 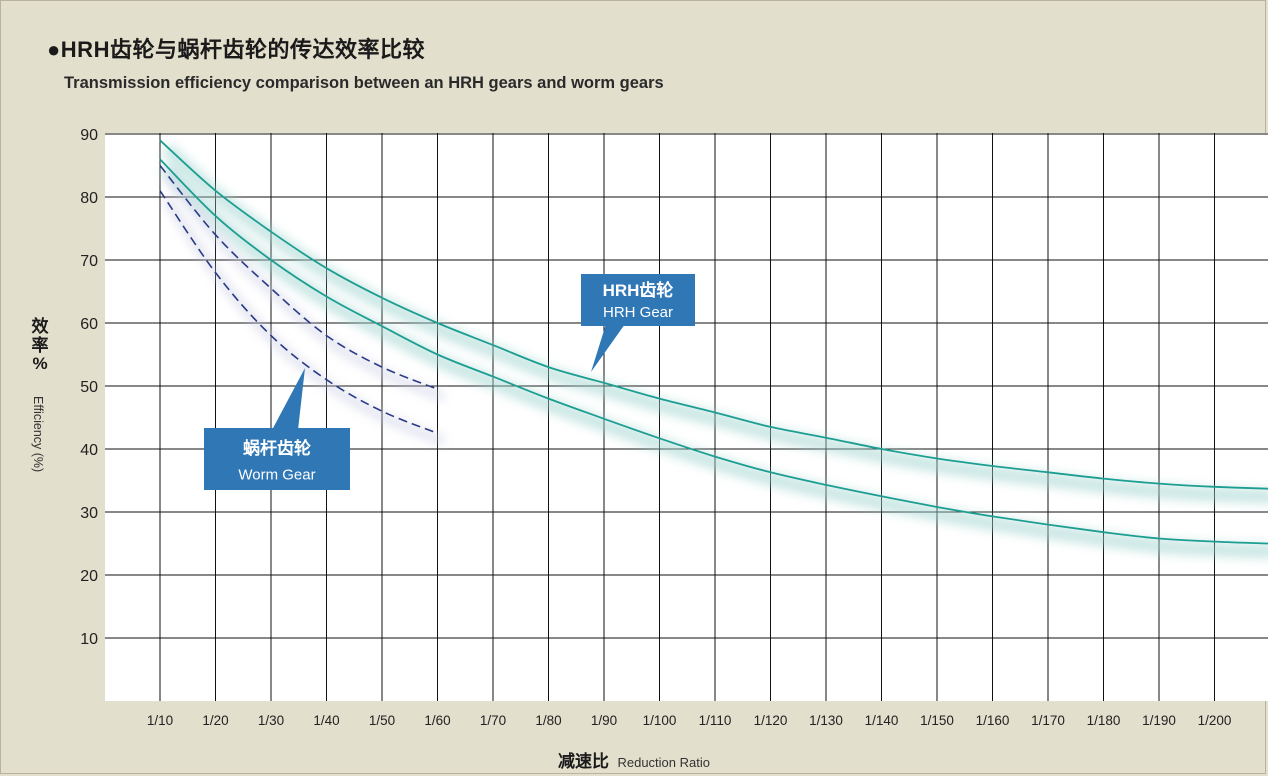 I want to click on y-axis-label-zh: 效率 %, so click(x=40, y=345).